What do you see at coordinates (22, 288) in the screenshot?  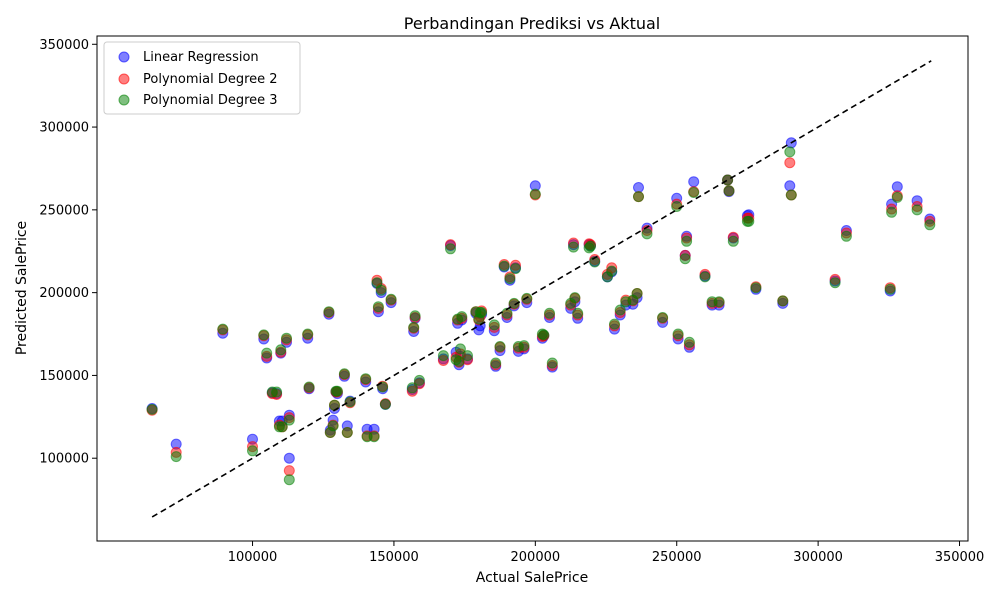 I see `y-axis-label: Predicted SalePrice` at bounding box center [22, 288].